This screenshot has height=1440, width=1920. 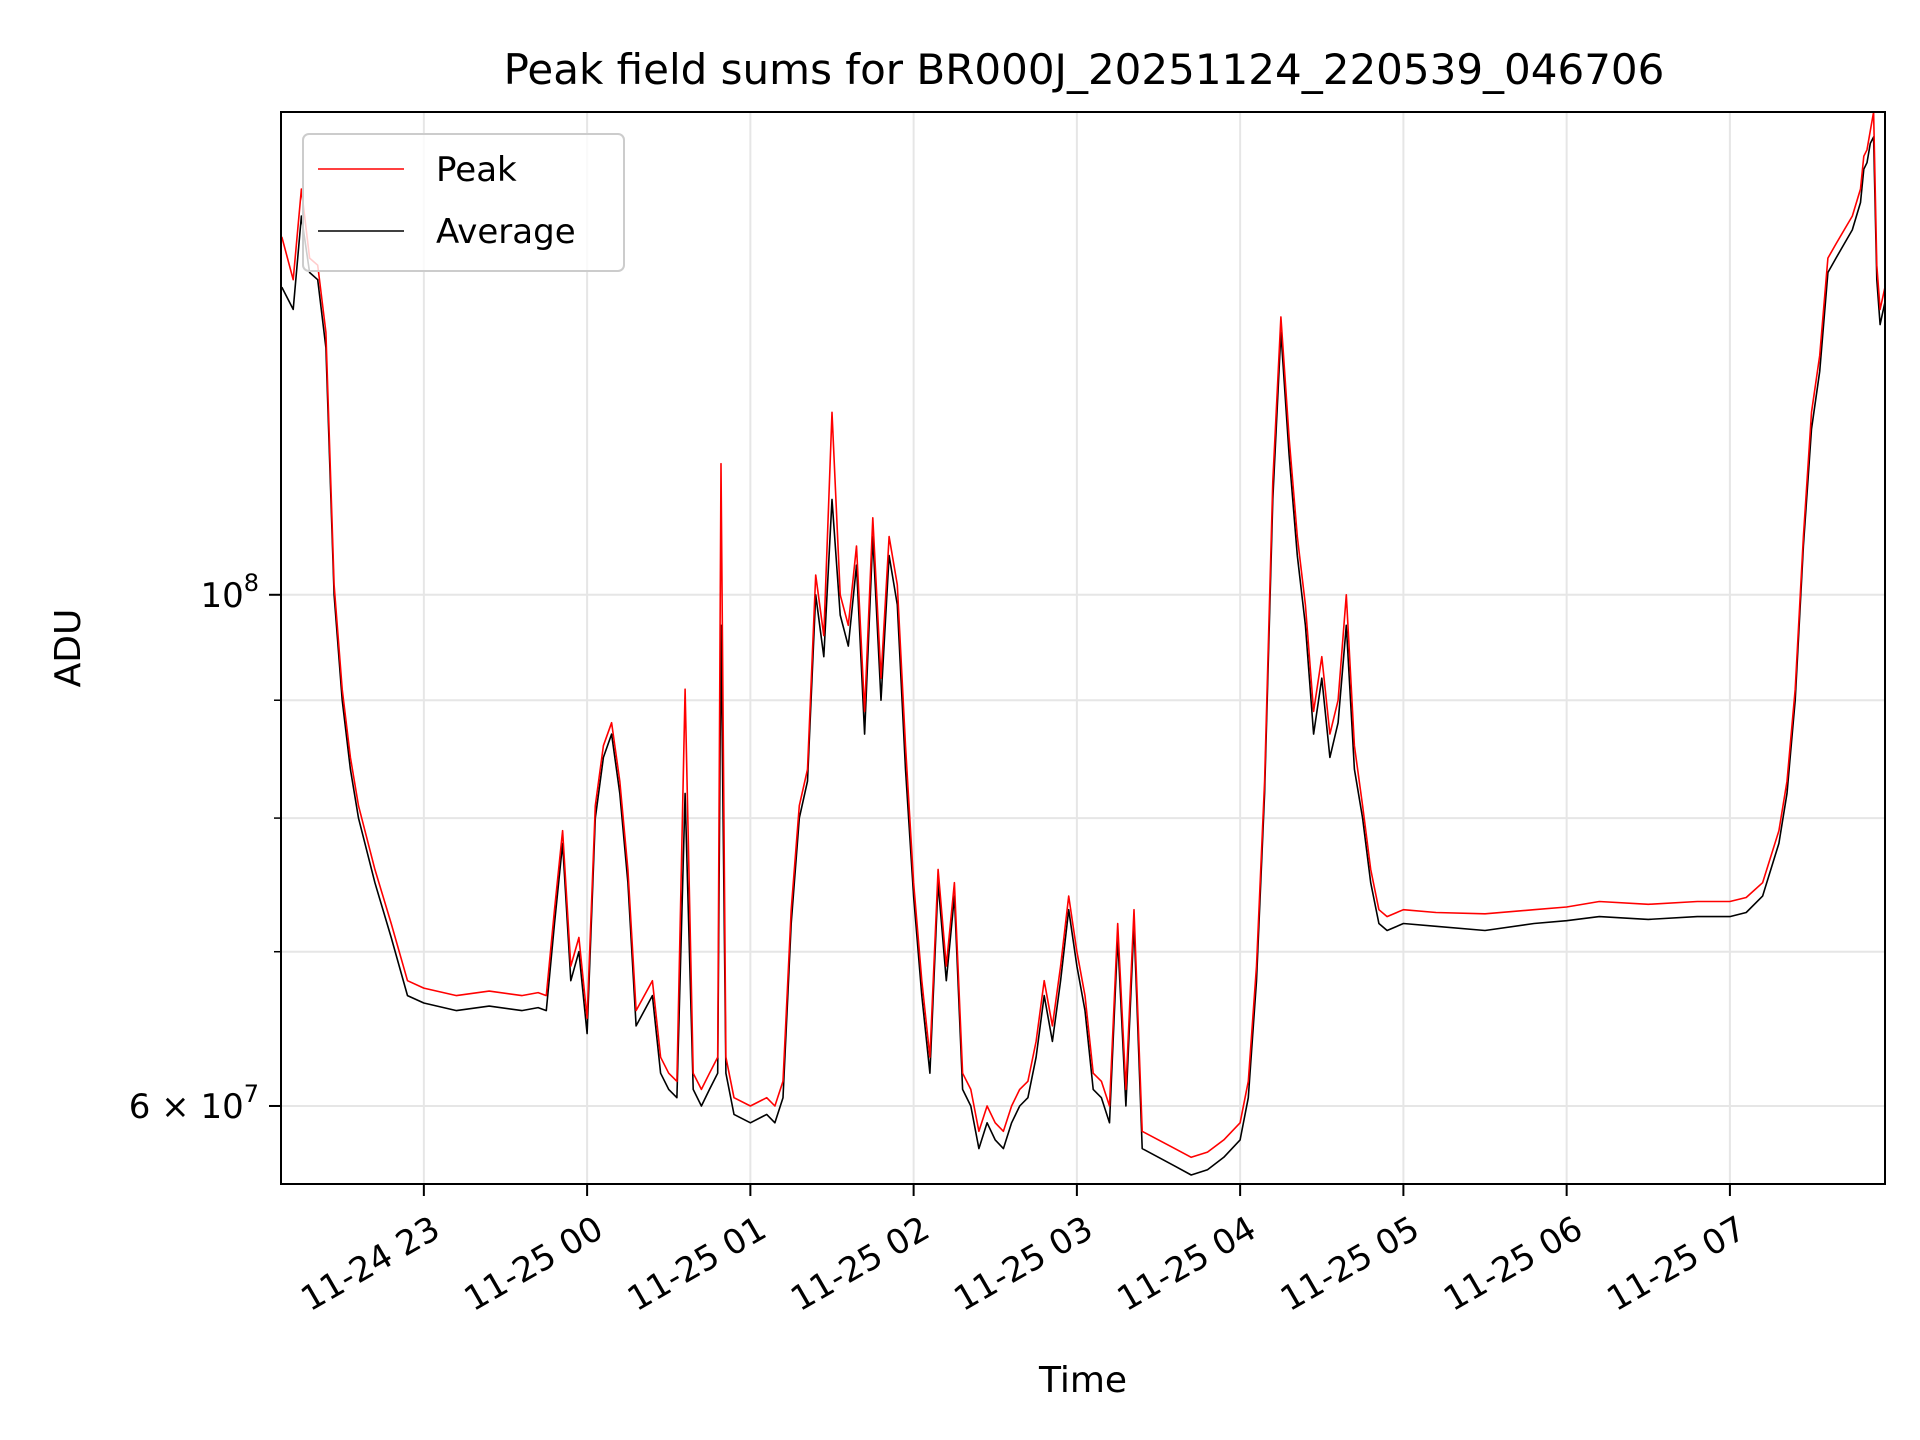 I want to click on x-axis-label: Time, so click(x=1082, y=1380).